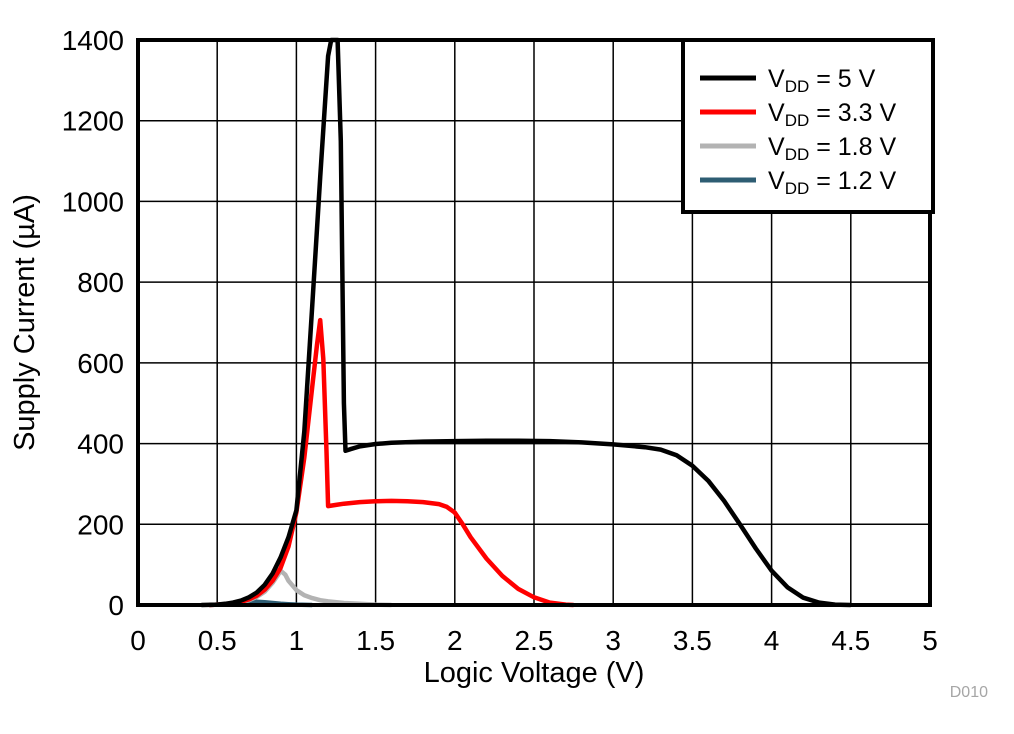  What do you see at coordinates (100, 444) in the screenshot?
I see `y-tick-label: 400` at bounding box center [100, 444].